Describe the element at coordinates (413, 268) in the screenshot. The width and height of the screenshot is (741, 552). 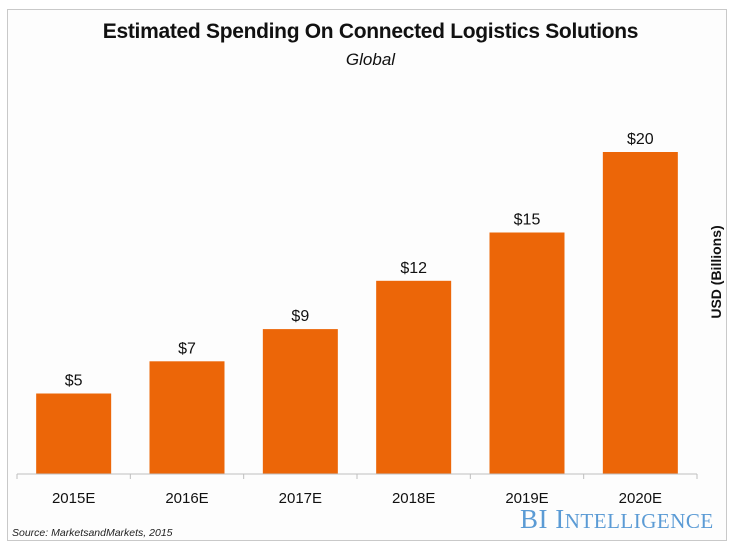
I see `data-label-2018E: $12` at that location.